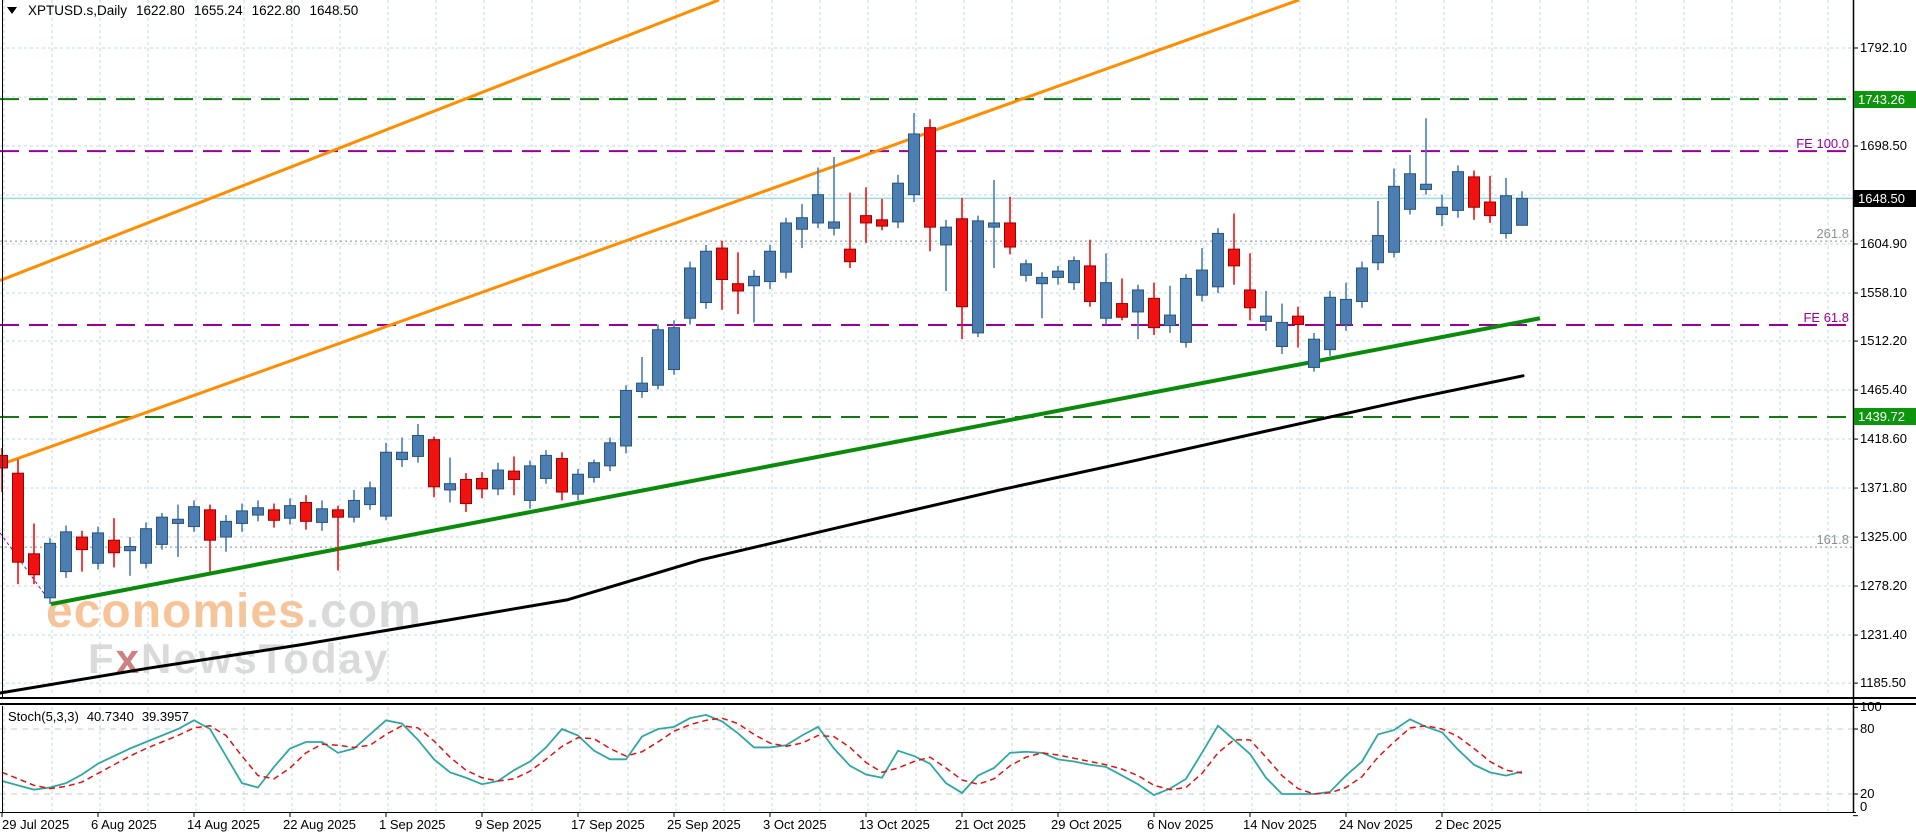 The width and height of the screenshot is (1916, 840). What do you see at coordinates (110, 716) in the screenshot?
I see `stoch-k-value: 40.7340` at bounding box center [110, 716].